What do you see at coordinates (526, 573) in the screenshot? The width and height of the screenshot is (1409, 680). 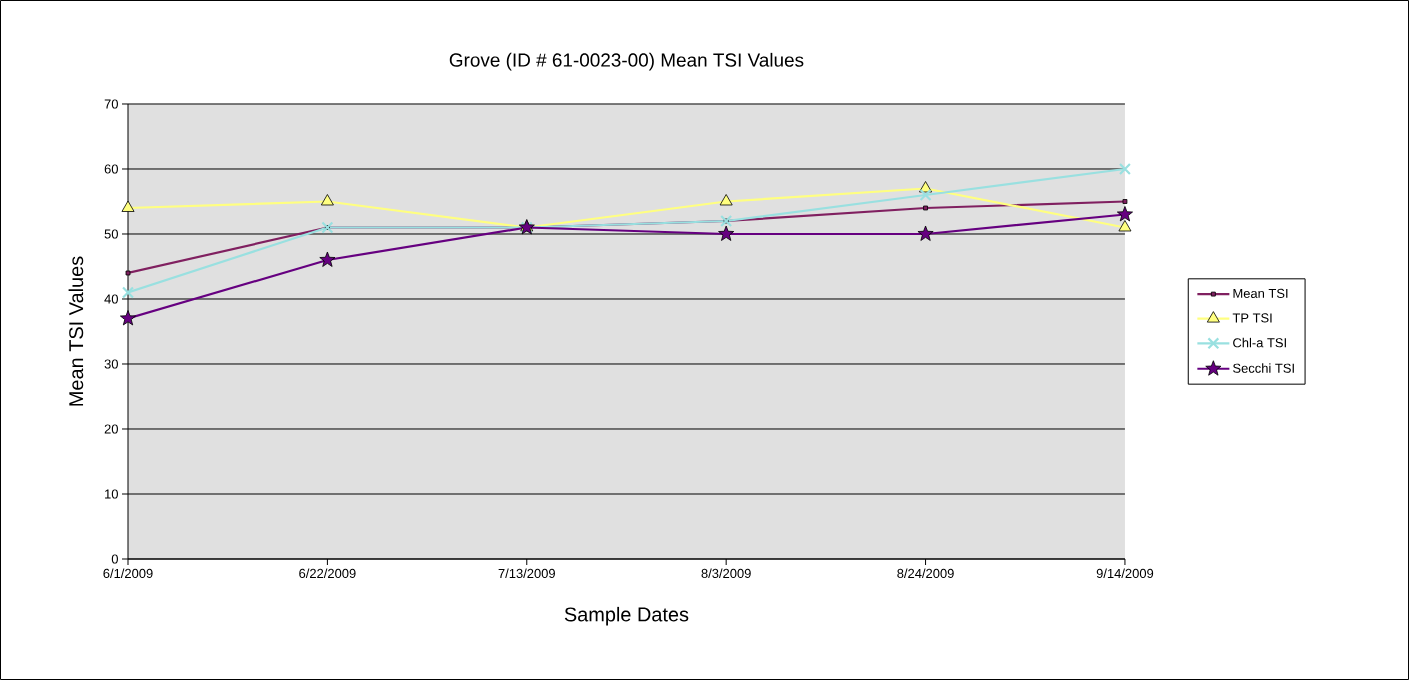 I see `x-tick-label: 7/13/2009` at bounding box center [526, 573].